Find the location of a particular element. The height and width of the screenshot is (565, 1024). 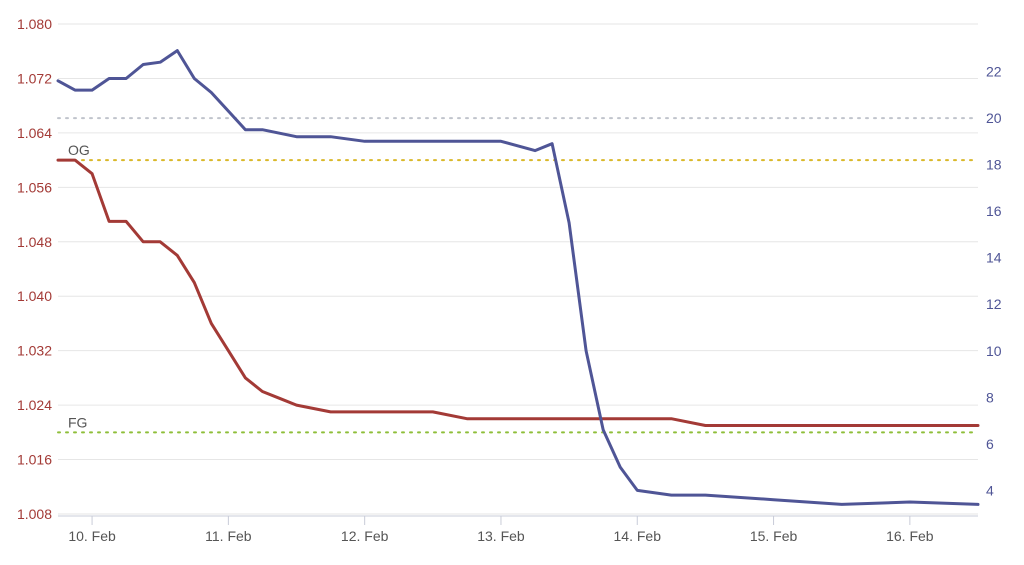

left-tick-label: 1.024 is located at coordinates (34, 405).